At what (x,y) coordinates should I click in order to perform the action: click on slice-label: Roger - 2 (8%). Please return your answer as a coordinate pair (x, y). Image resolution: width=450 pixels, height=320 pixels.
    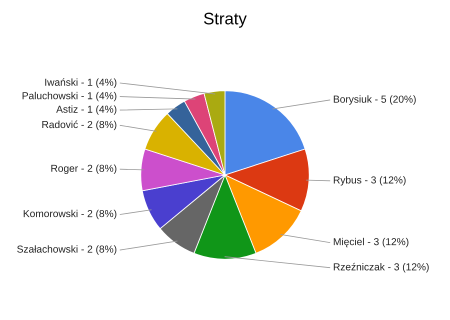
    Looking at the image, I should click on (83, 169).